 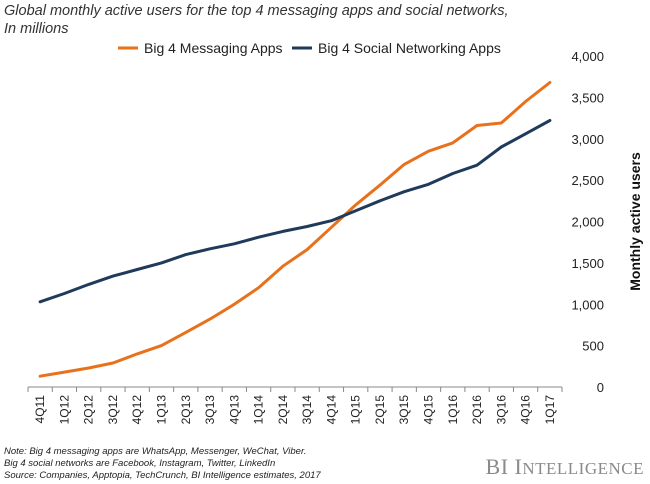 I want to click on x-tick-label-4q15: 4Q15, so click(x=429, y=410).